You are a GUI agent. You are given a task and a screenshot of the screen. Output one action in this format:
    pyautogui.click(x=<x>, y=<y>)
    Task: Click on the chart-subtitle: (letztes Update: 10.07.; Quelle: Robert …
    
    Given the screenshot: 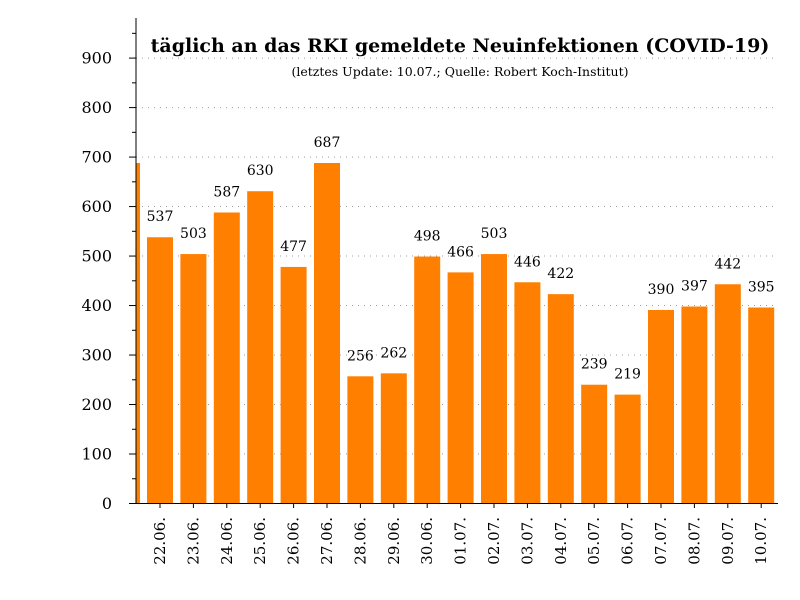 What is the action you would take?
    pyautogui.click(x=459, y=71)
    